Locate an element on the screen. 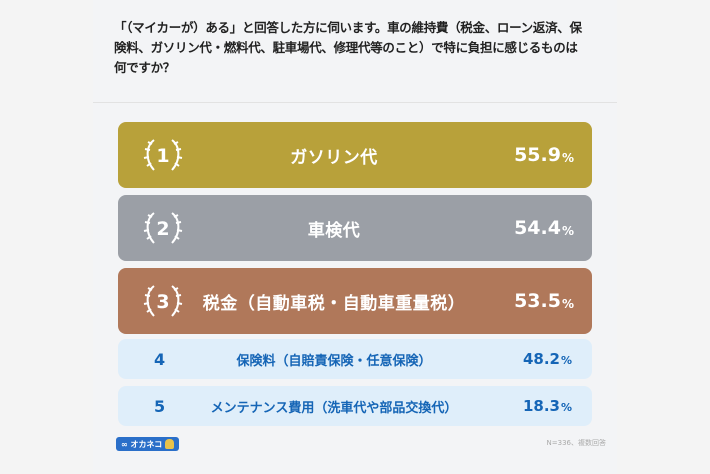 The width and height of the screenshot is (710, 474). laurel-icon: 3 is located at coordinates (163, 301).